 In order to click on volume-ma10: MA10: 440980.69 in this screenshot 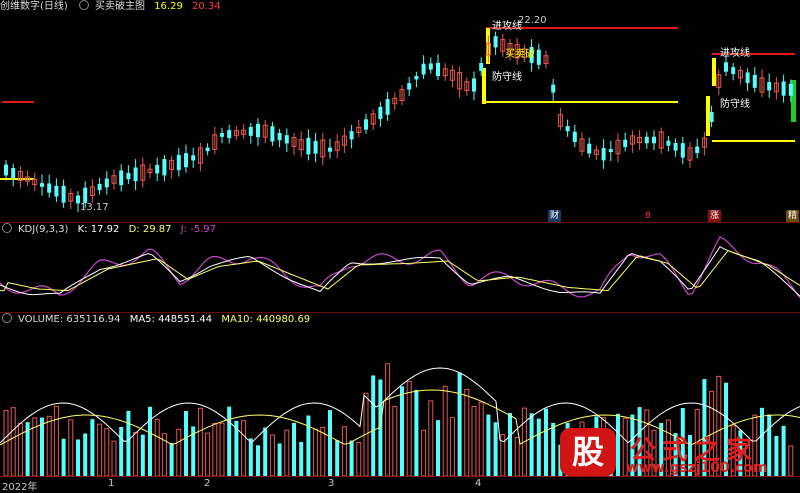, I will do `click(266, 319)`.